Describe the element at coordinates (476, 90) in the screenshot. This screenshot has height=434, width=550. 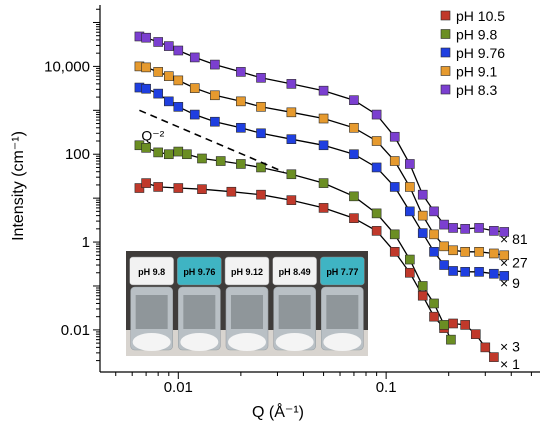
I see `legend-label: pH 8.3` at that location.